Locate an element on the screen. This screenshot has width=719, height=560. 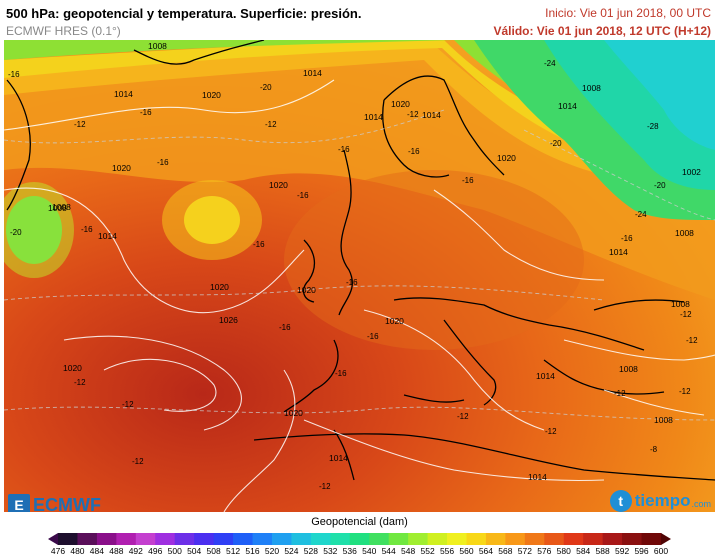
colorbar-tick-label: 584 is located at coordinates (583, 551).